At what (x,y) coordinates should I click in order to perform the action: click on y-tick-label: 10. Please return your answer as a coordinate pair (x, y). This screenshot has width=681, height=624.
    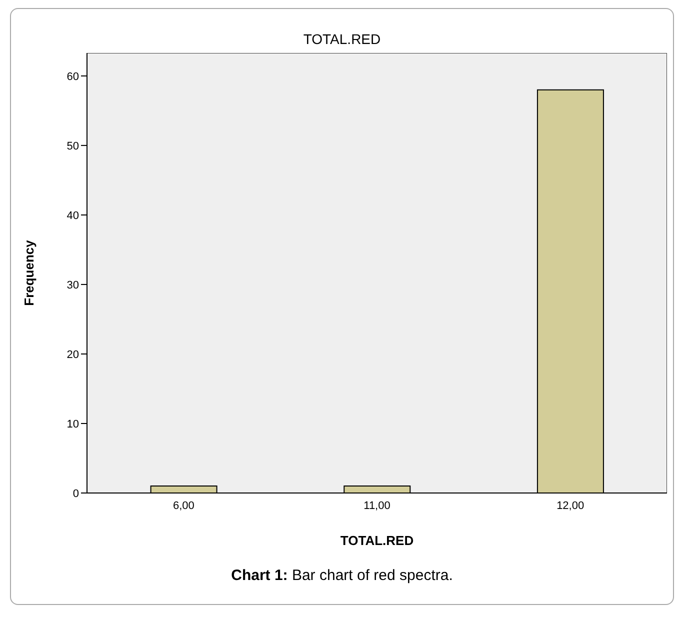
    Looking at the image, I should click on (72, 424).